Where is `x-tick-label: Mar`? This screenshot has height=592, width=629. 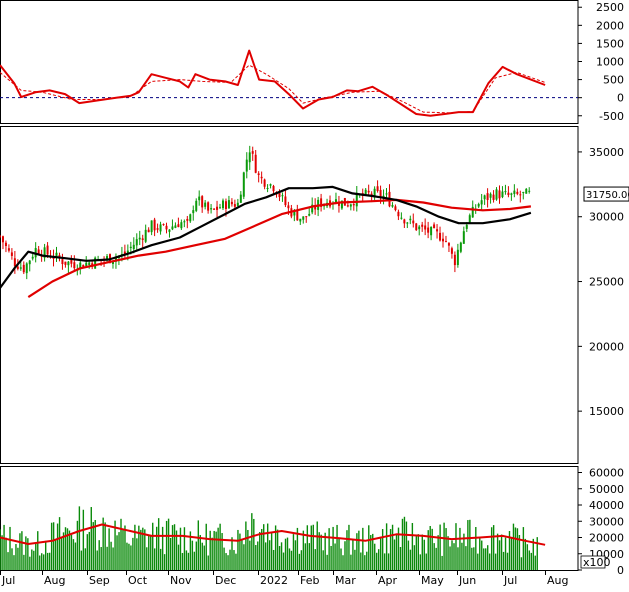
x-tick-label: Mar is located at coordinates (345, 580).